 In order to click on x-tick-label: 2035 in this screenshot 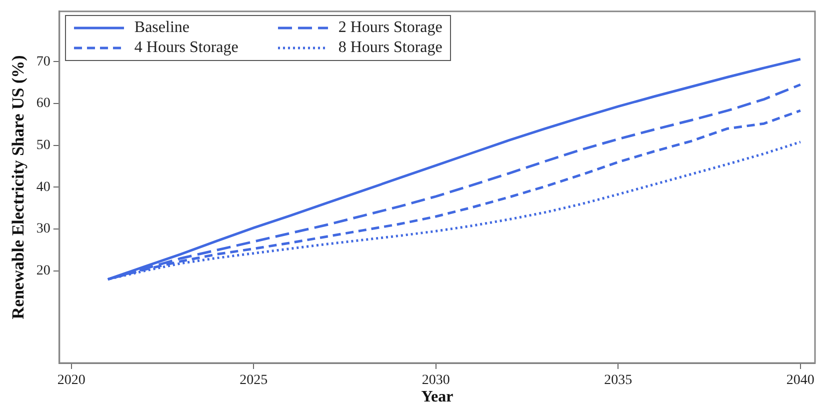, I will do `click(618, 380)`.